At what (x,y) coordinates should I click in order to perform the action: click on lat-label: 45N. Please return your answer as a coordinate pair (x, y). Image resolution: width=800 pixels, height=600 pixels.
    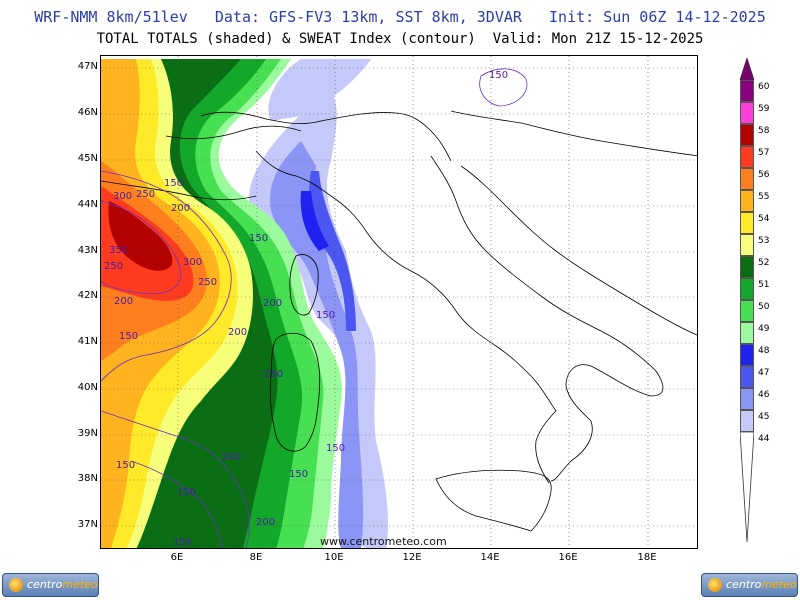
    Looking at the image, I should click on (87, 158).